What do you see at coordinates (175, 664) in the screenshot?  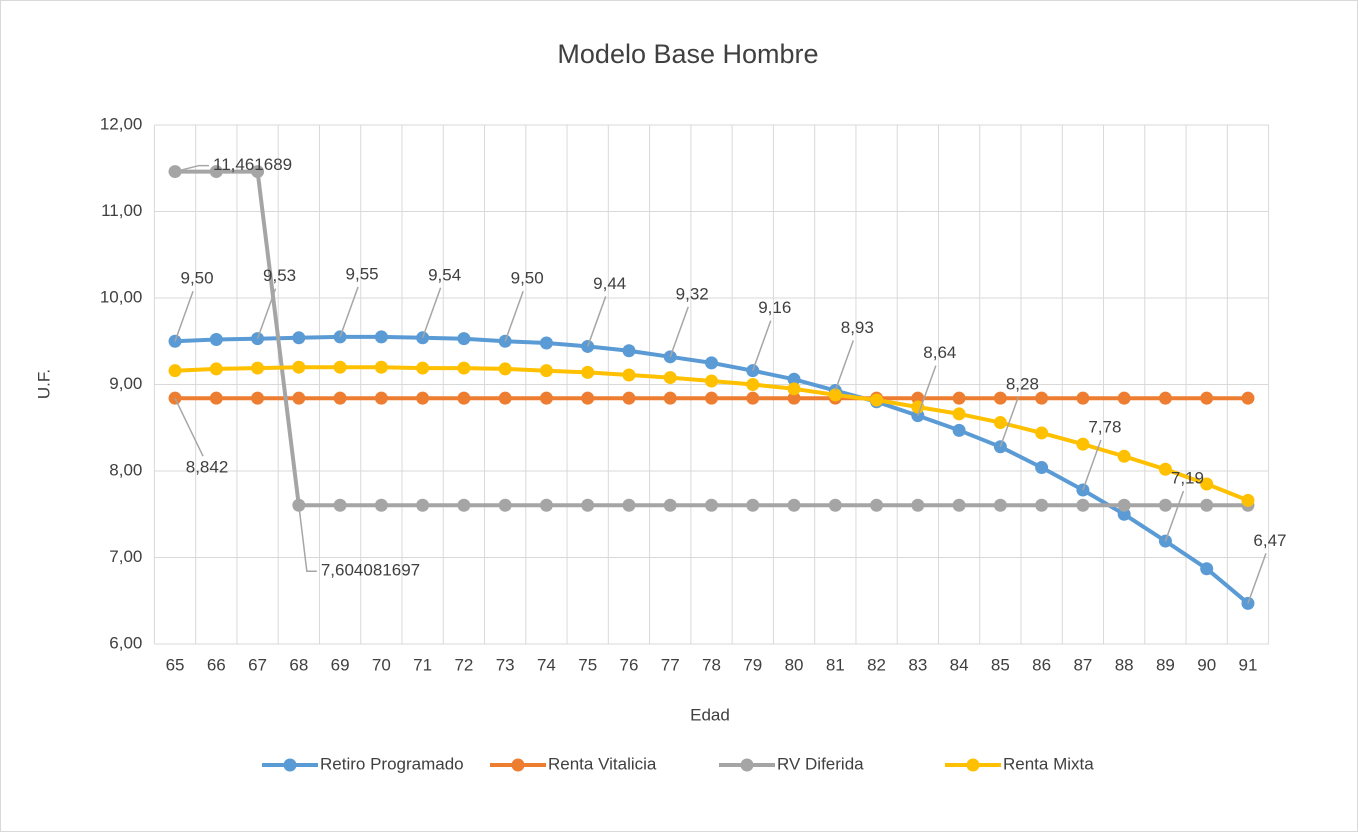 I see `x-tick-label: 65` at bounding box center [175, 664].